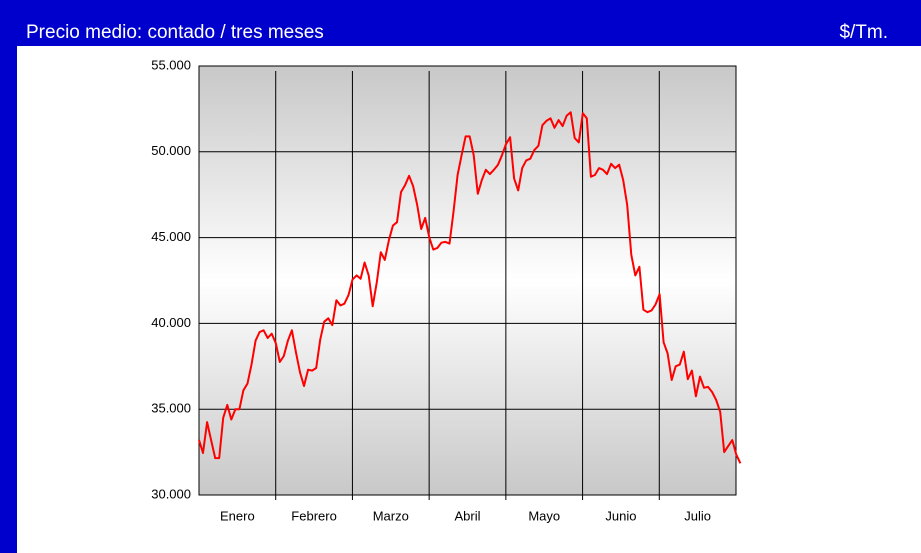 The height and width of the screenshot is (553, 921). What do you see at coordinates (171, 64) in the screenshot?
I see `y-tick-label: 55.000` at bounding box center [171, 64].